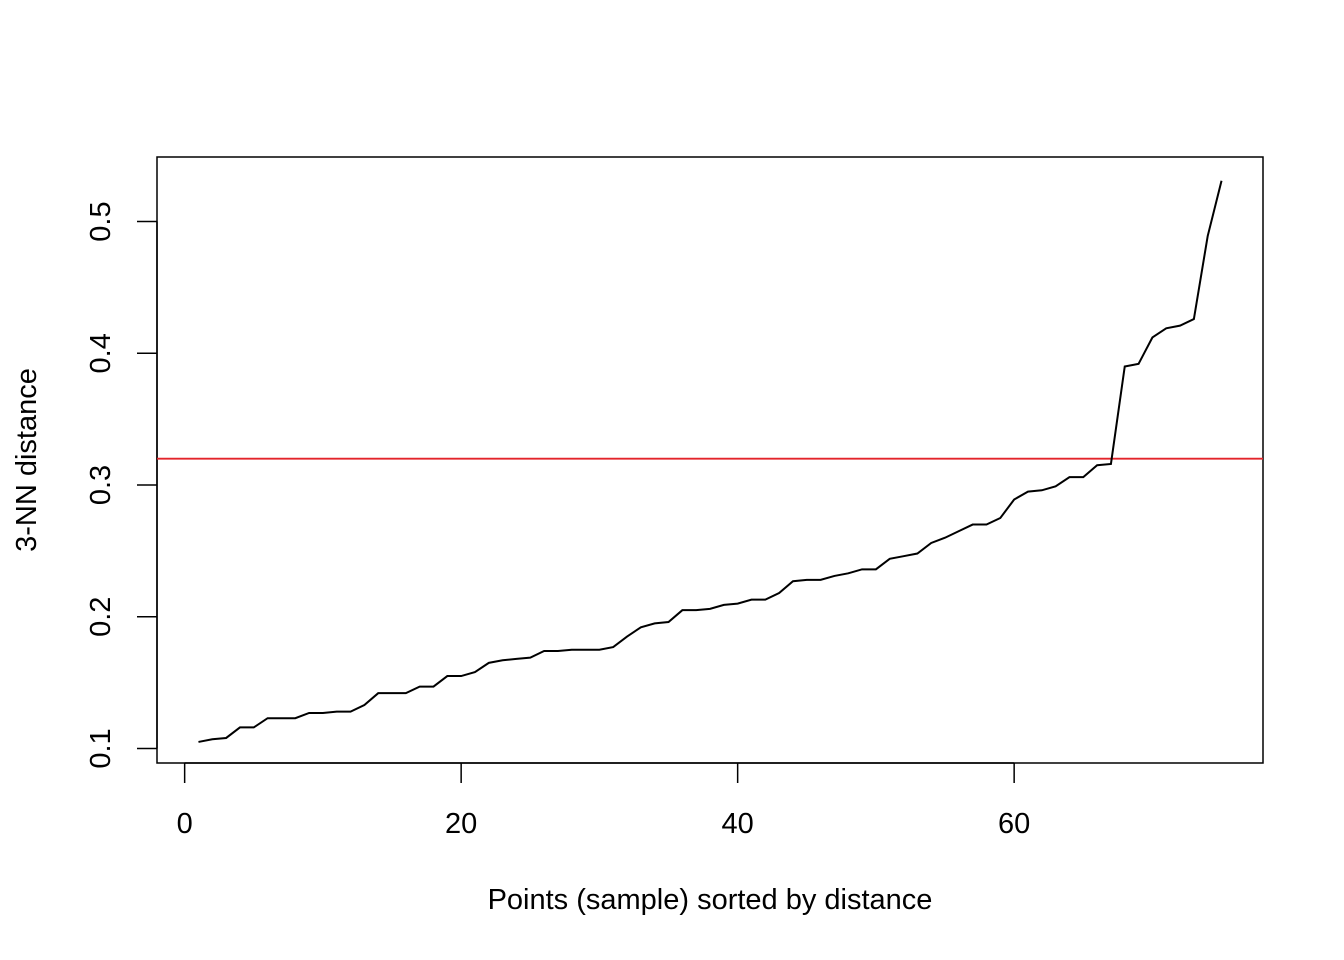  I want to click on x-tick-label-0: 0, so click(185, 824).